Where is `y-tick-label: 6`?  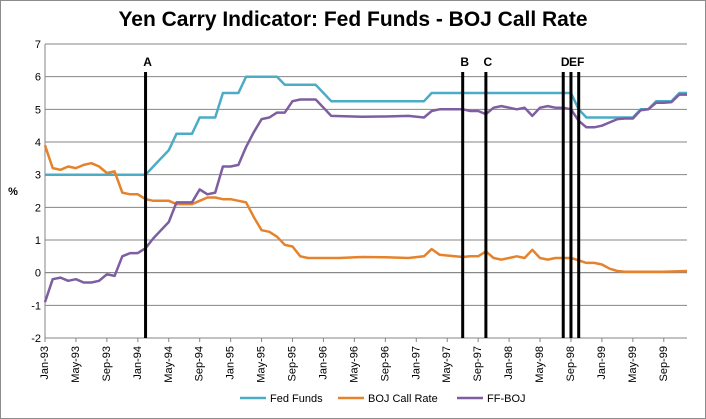 y-tick-label: 6 is located at coordinates (38, 78).